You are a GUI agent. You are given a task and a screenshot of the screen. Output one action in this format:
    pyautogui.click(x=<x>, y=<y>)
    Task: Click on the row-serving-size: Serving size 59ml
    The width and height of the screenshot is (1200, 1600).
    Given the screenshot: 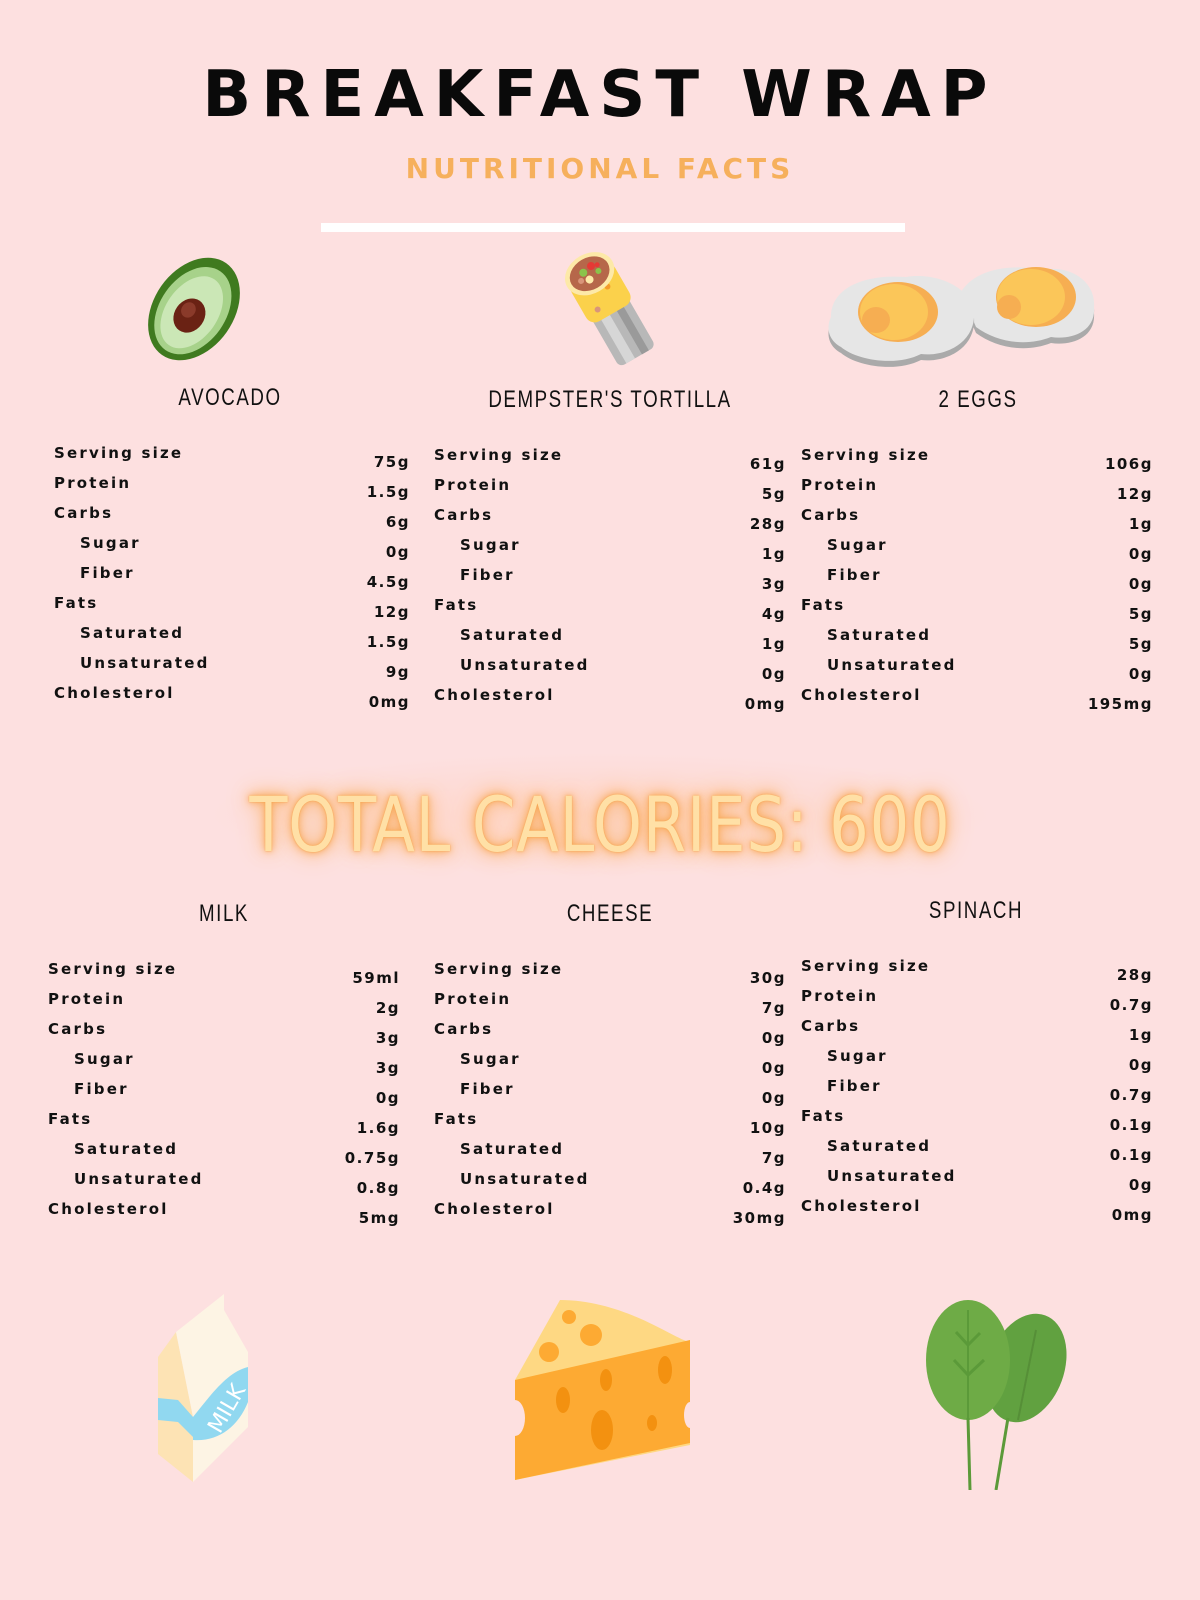 What is the action you would take?
    pyautogui.click(x=224, y=975)
    